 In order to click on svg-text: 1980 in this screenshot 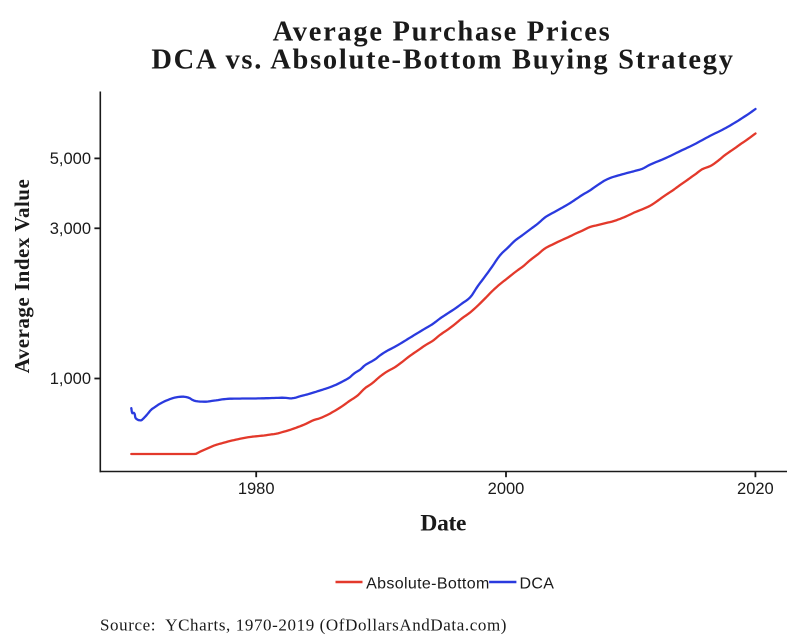, I will do `click(256, 489)`.